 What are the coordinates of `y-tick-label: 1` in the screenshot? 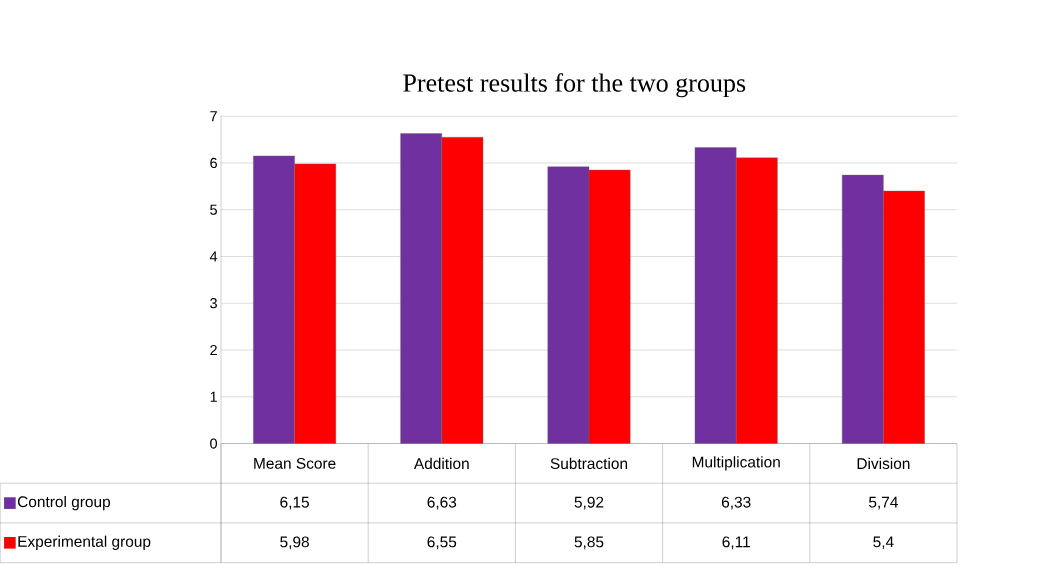 It's located at (213, 396).